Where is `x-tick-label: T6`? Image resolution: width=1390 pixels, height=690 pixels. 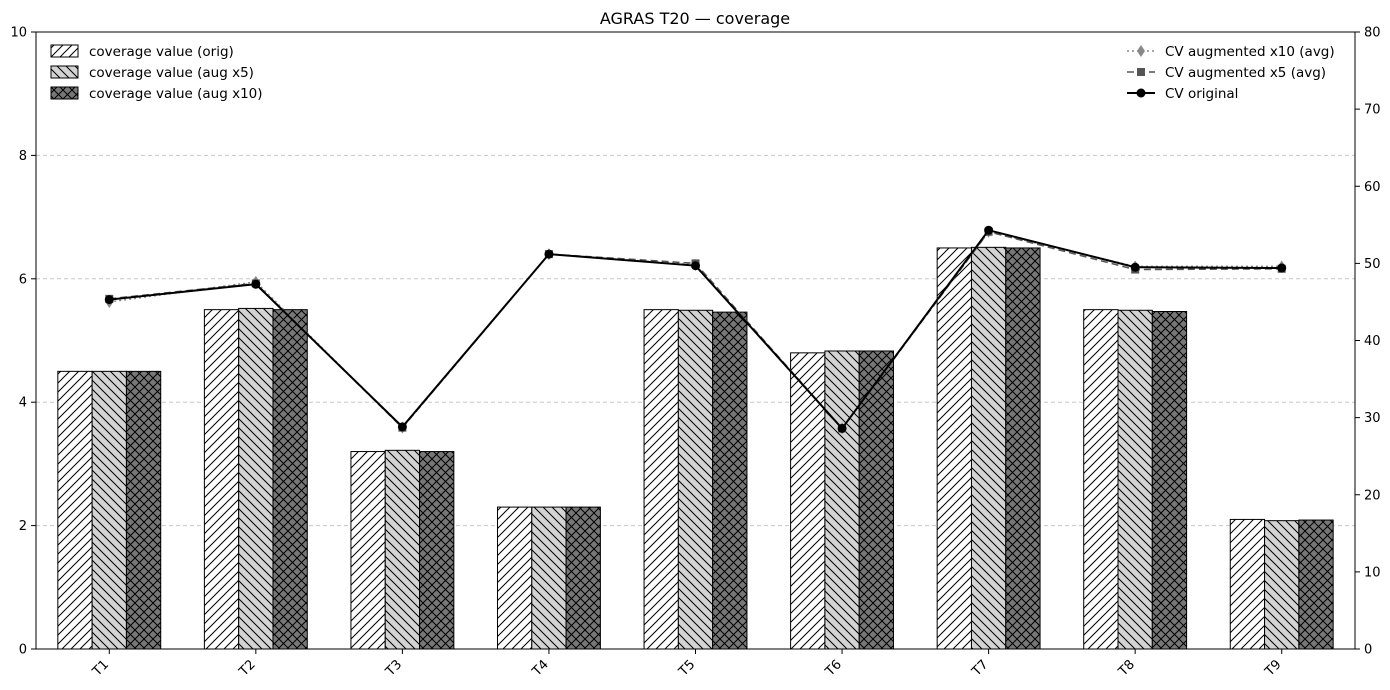 x-tick-label: T6 is located at coordinates (833, 668).